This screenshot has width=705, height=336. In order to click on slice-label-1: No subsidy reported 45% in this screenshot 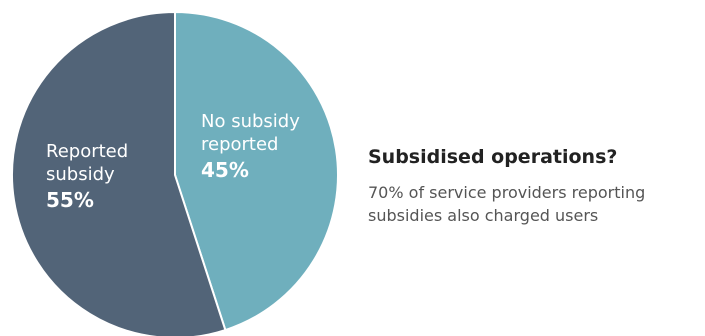, I will do `click(250, 146)`.